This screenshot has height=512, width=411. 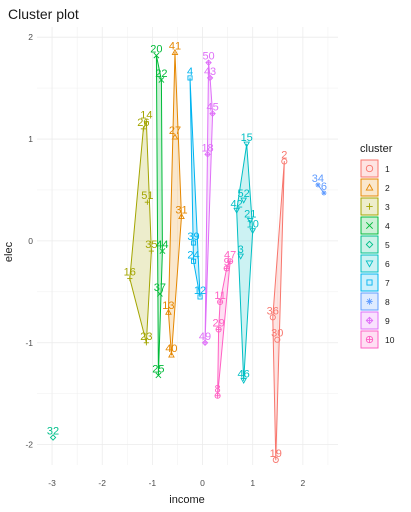 I want to click on point-label-15: 15, so click(x=247, y=138).